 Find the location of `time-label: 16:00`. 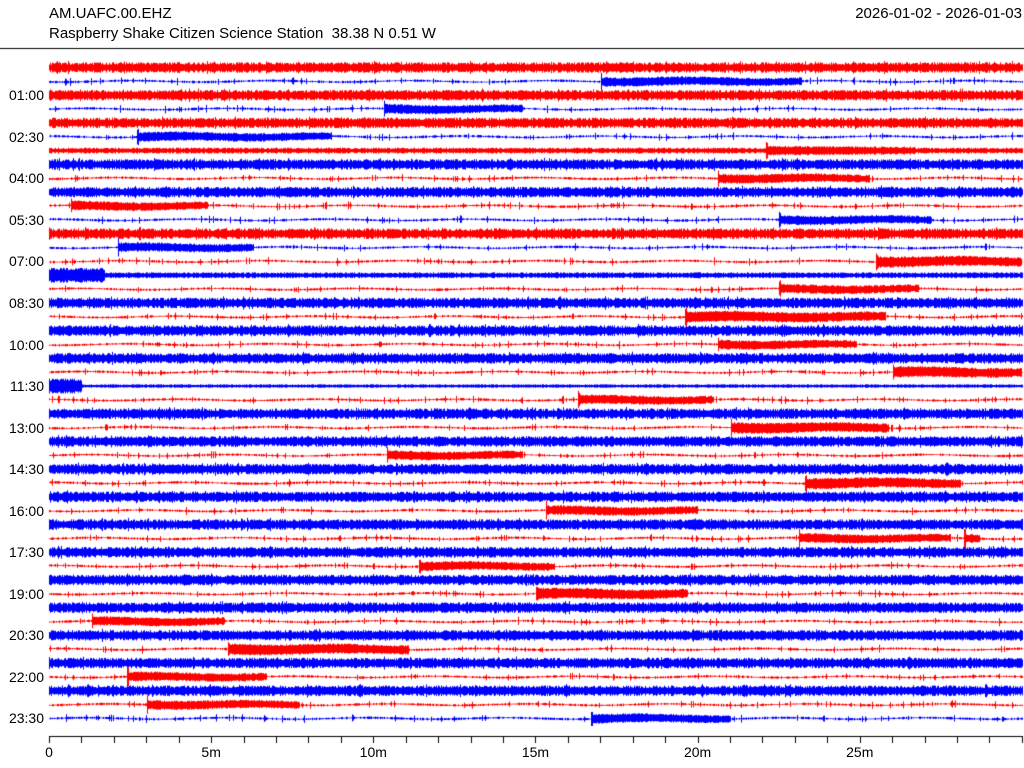

time-label: 16:00 is located at coordinates (26, 510).